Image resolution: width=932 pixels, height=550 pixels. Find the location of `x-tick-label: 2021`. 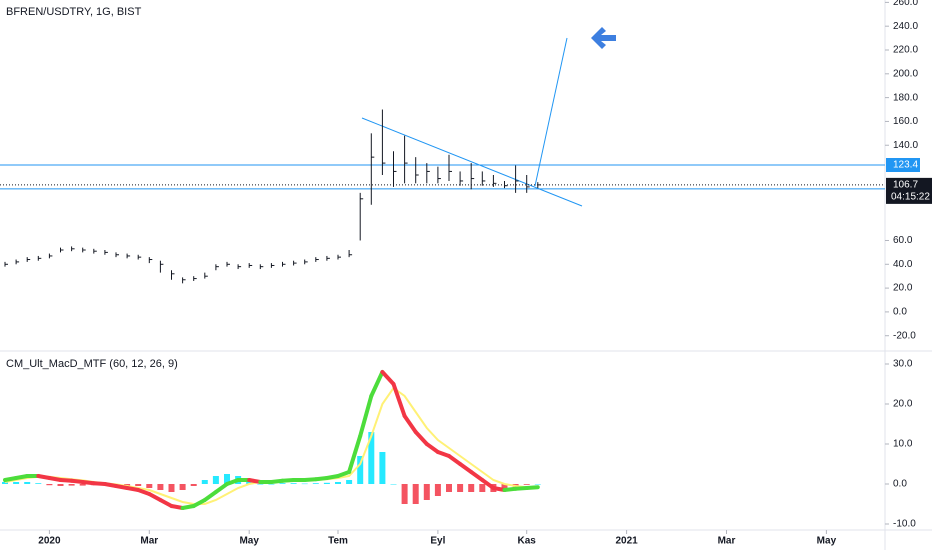

x-tick-label: 2021 is located at coordinates (626, 541).